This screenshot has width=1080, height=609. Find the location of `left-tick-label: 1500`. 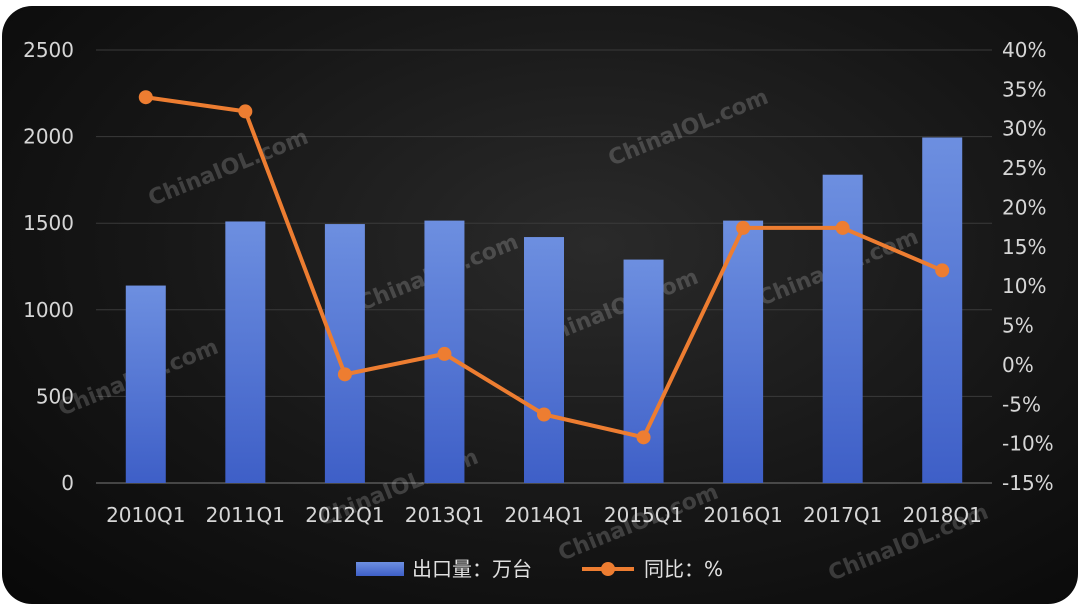

left-tick-label: 1500 is located at coordinates (48, 223).